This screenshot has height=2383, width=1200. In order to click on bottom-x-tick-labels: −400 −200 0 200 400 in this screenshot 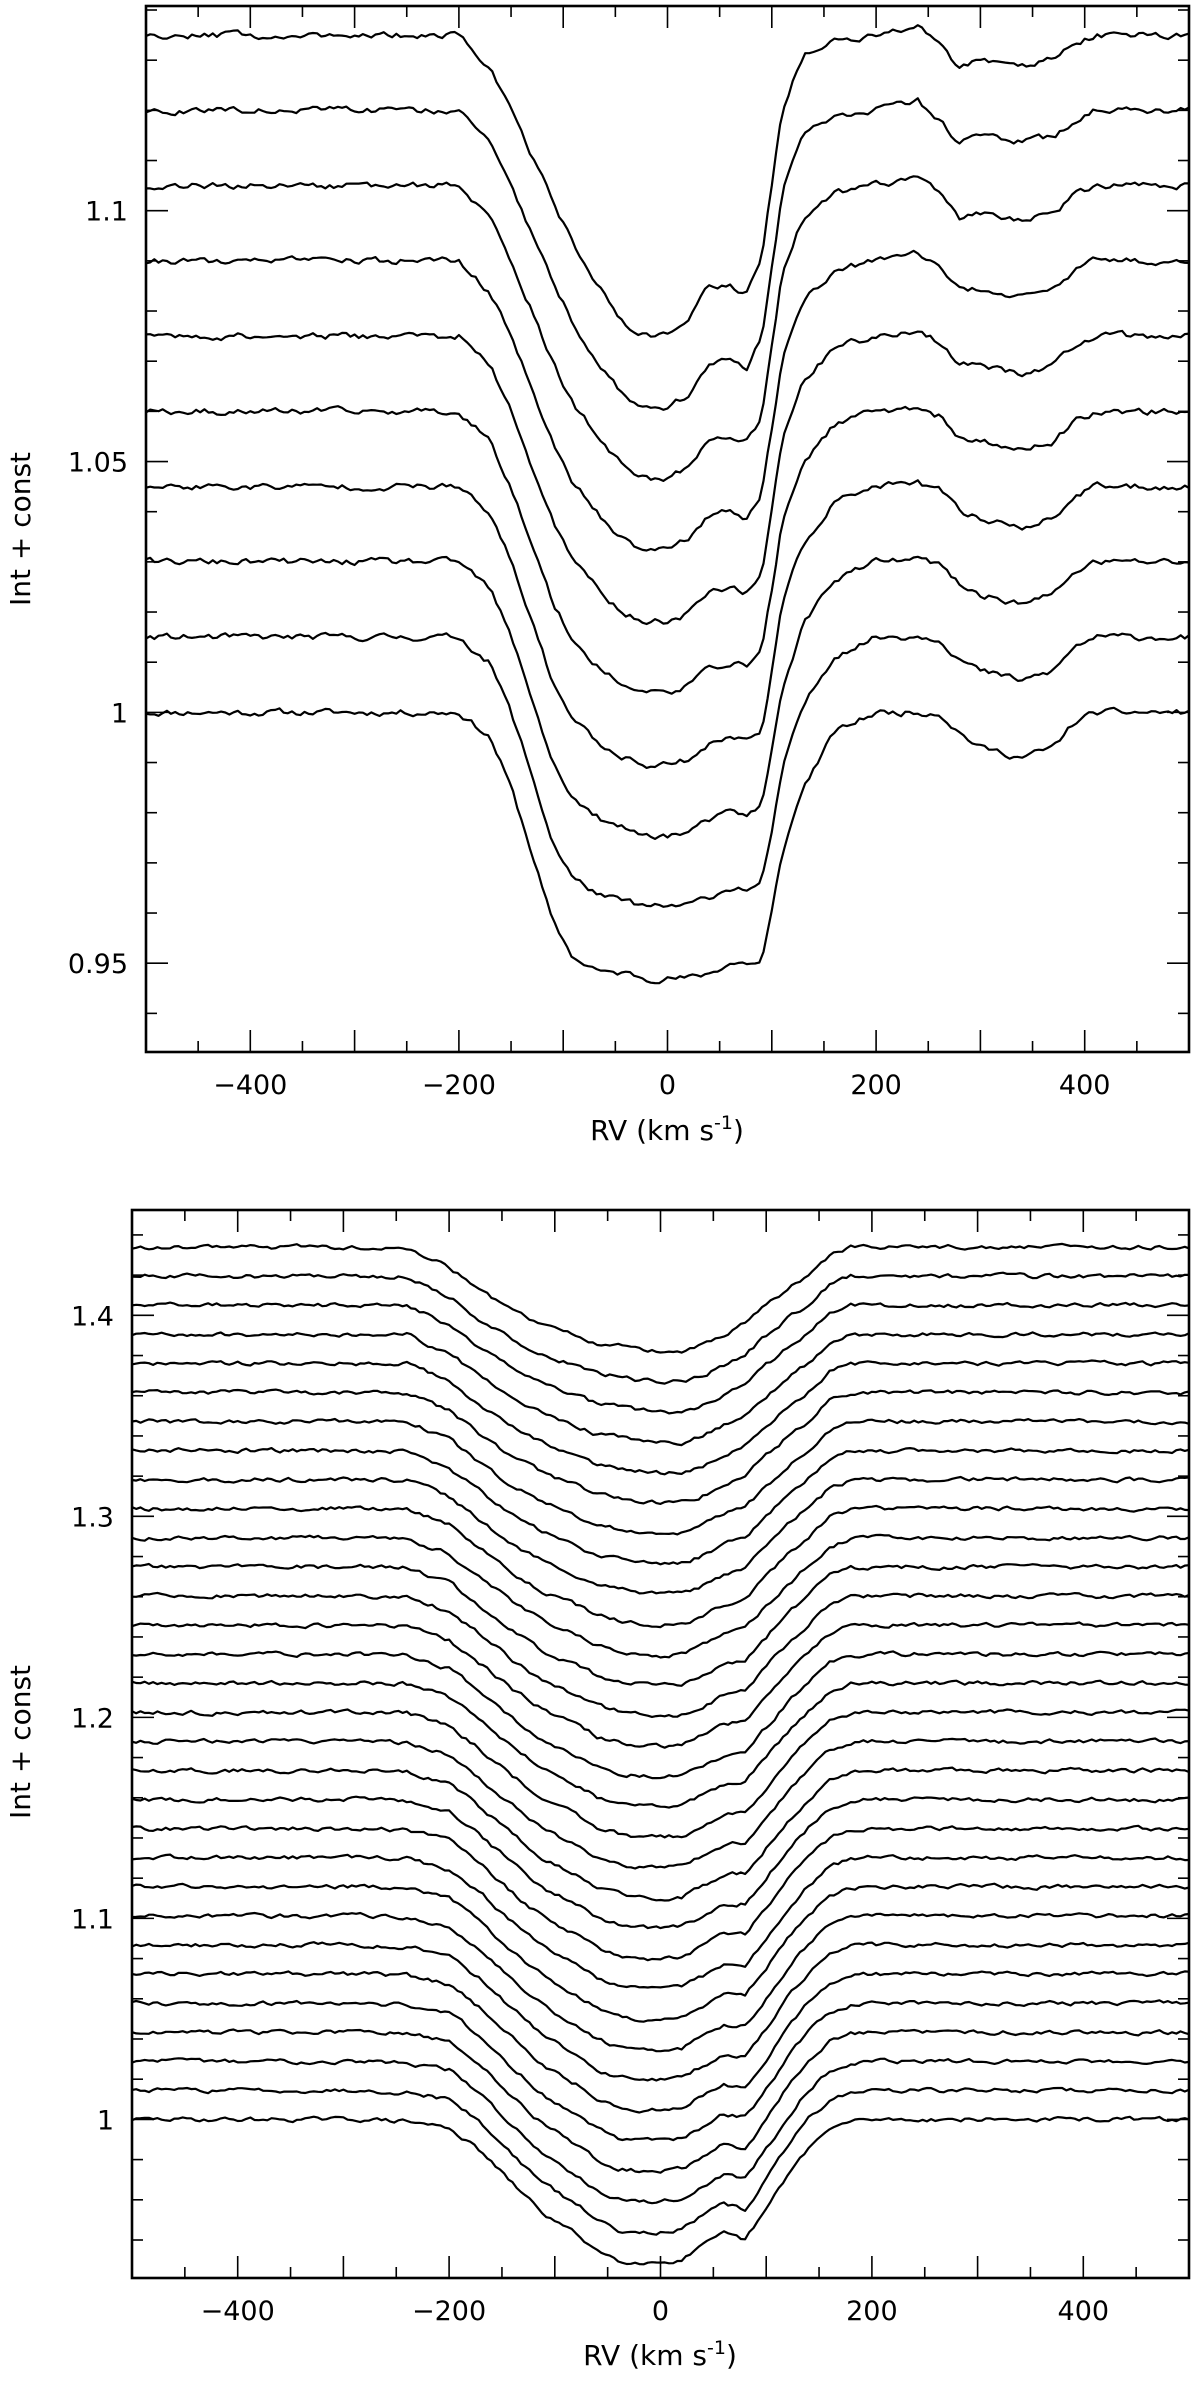, I will do `click(655, 2311)`.